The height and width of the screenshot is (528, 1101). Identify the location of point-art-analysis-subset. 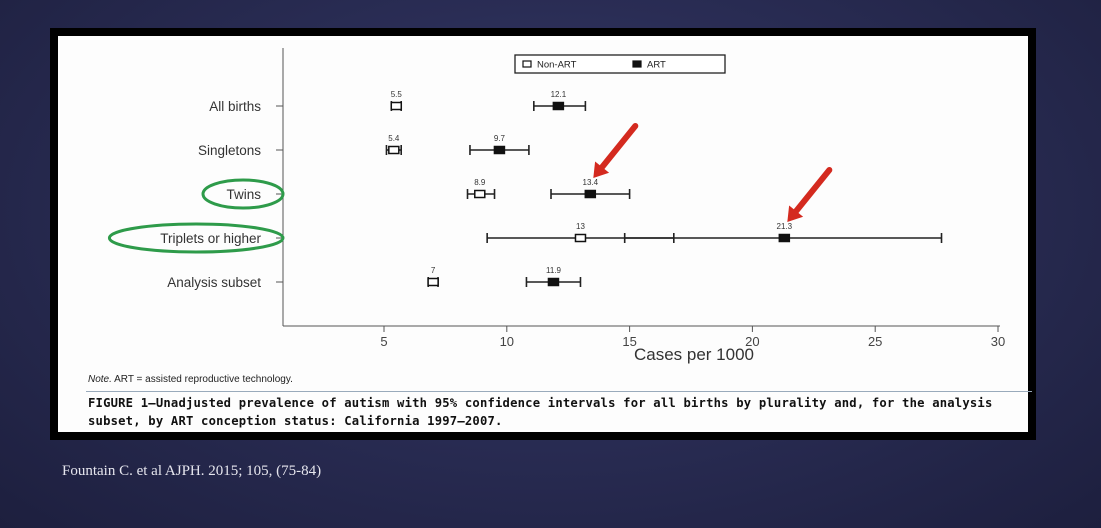
(553, 282).